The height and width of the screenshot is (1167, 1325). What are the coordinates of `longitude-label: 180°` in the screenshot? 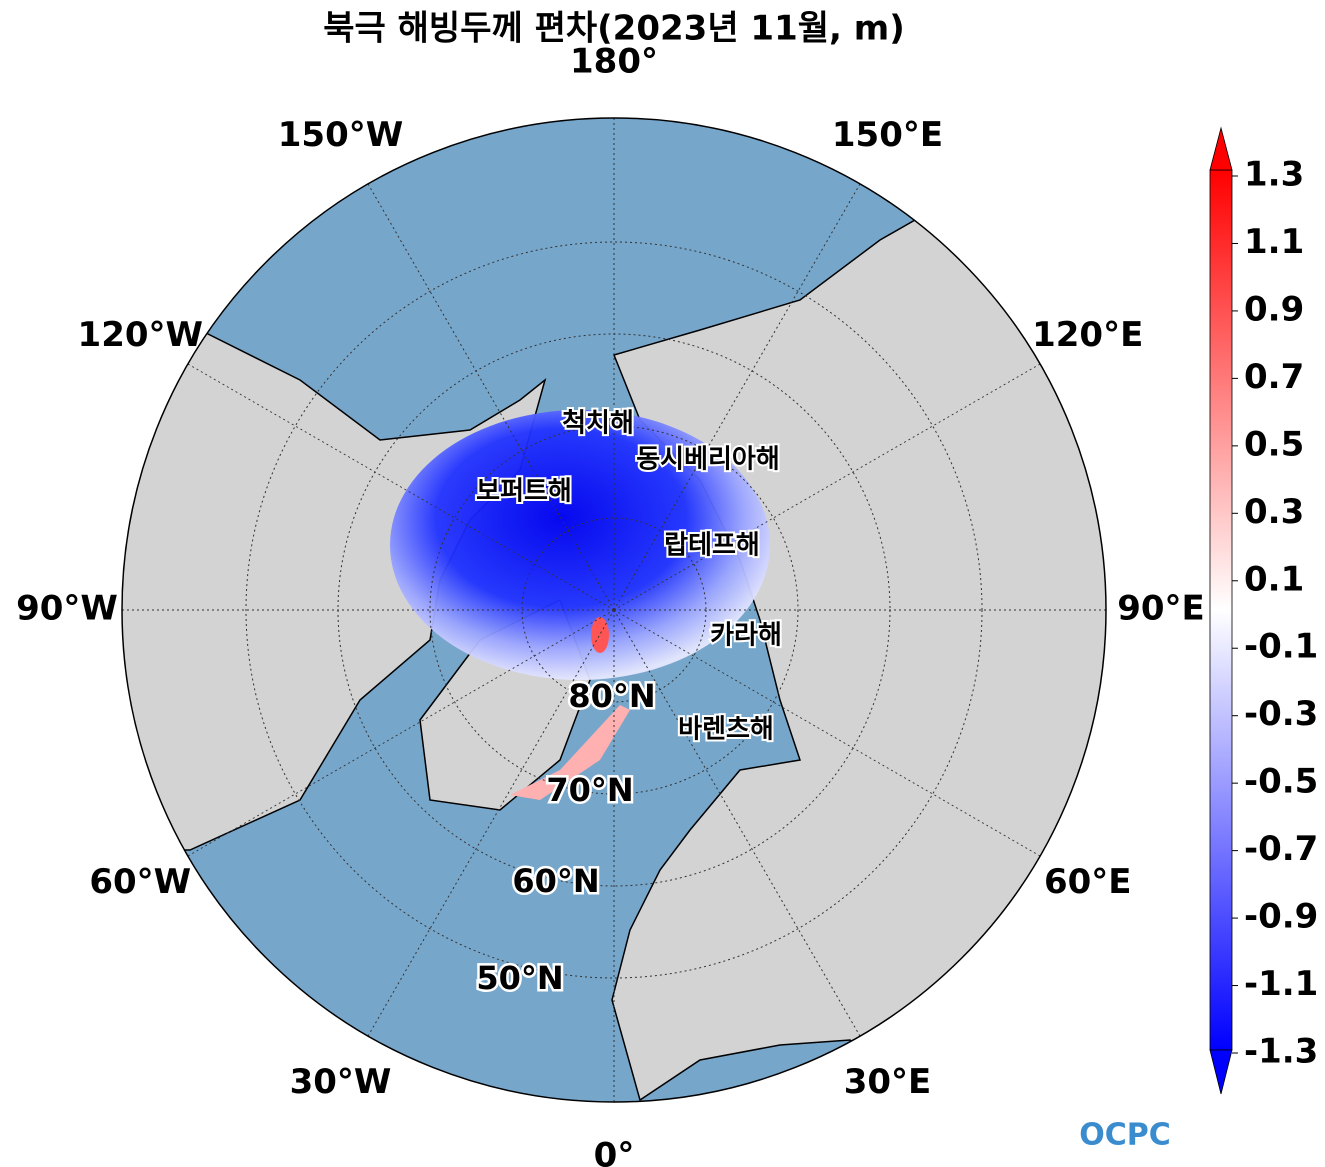 It's located at (614, 62).